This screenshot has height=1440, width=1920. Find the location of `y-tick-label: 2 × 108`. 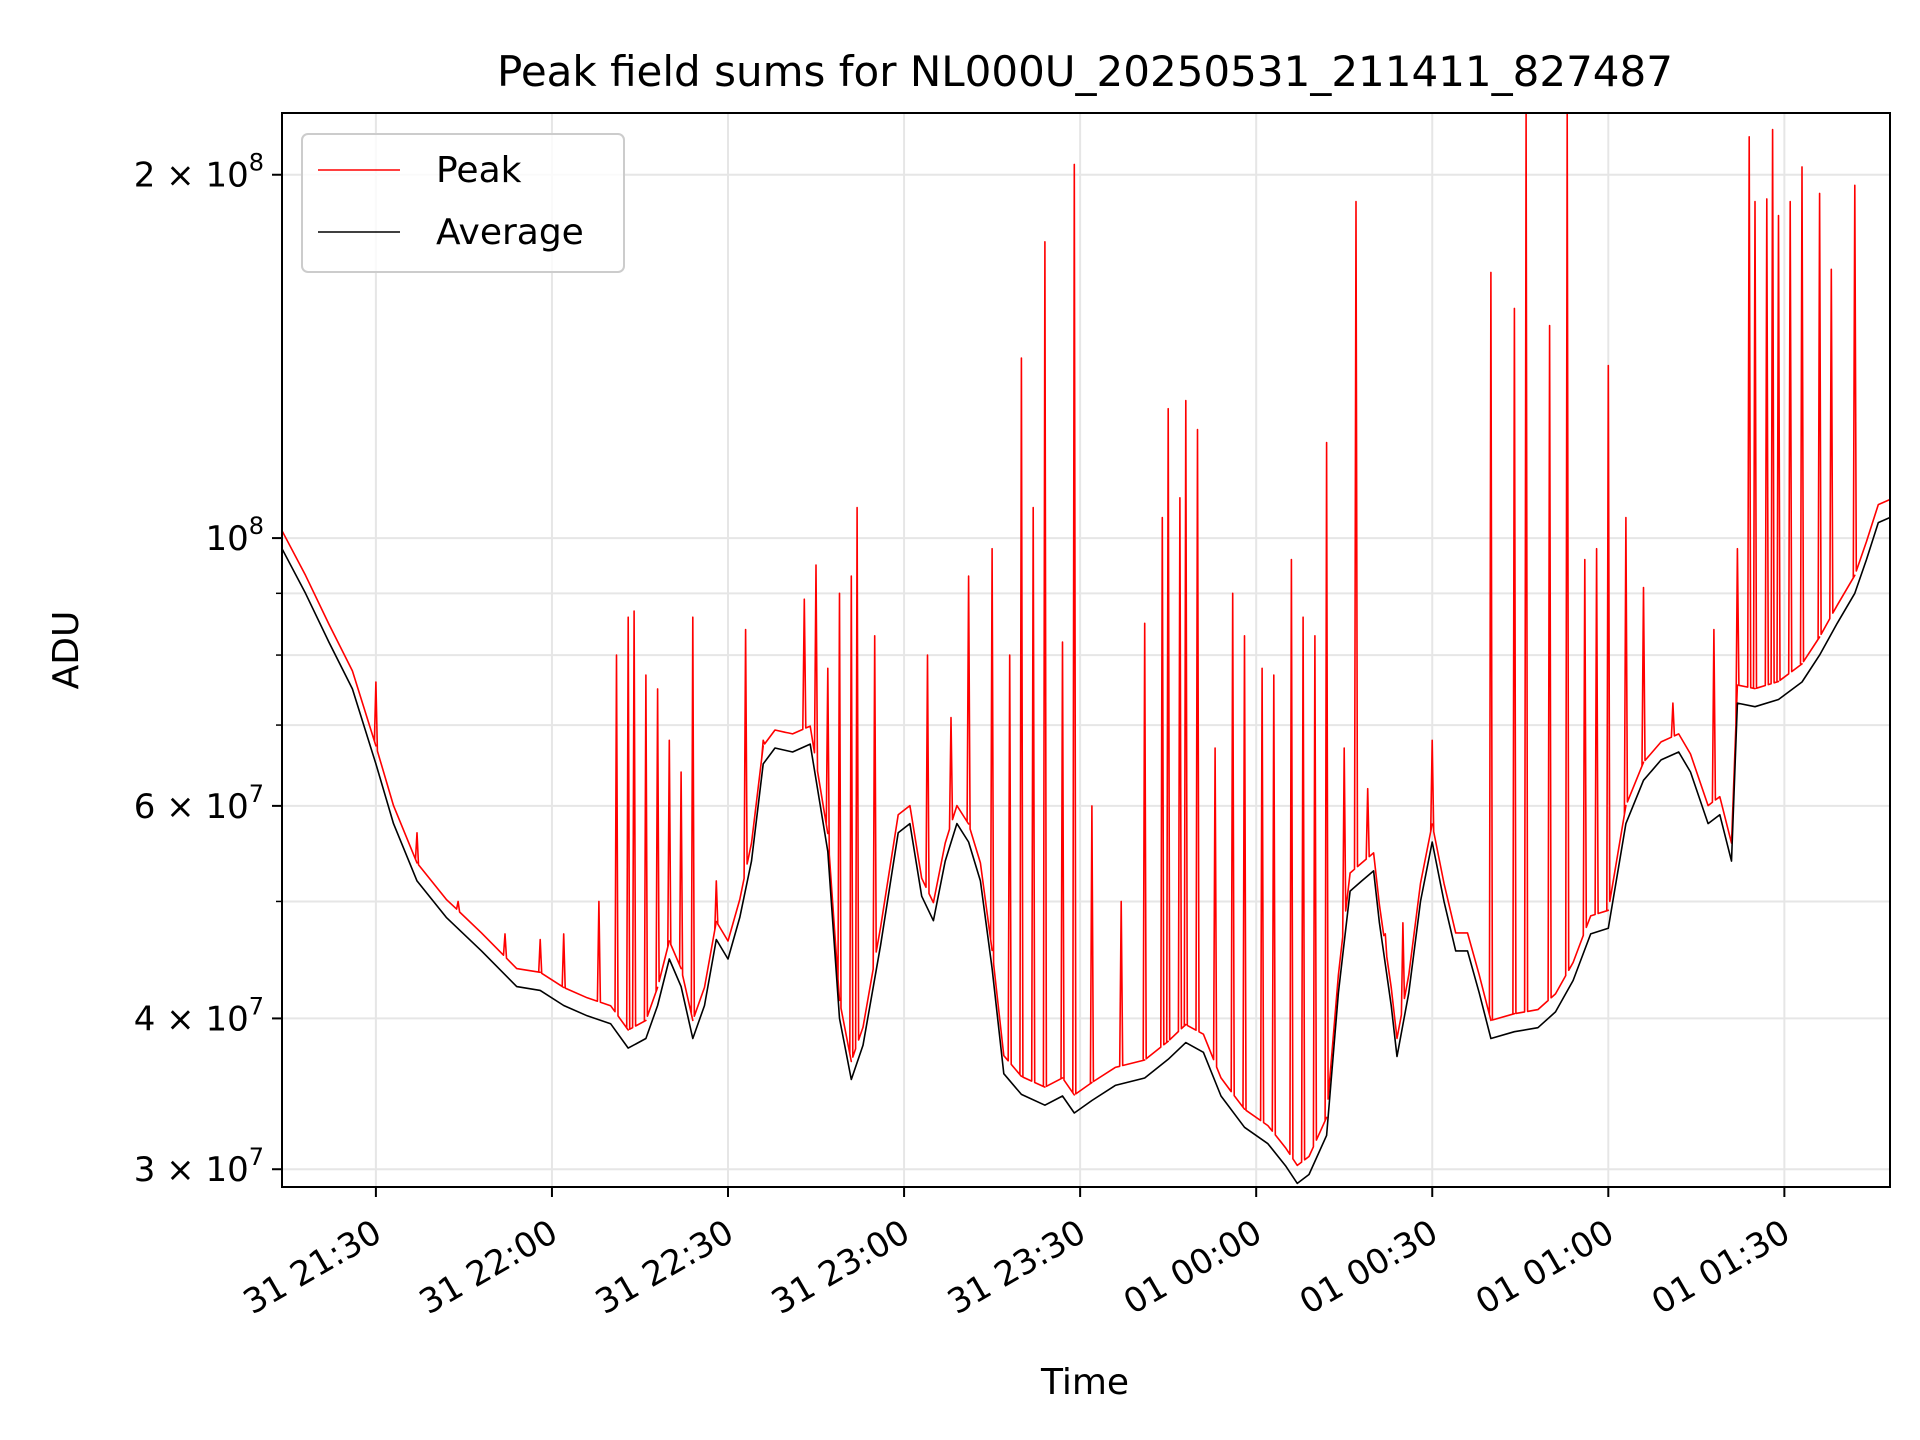

y-tick-label: 2 × 108 is located at coordinates (199, 172).